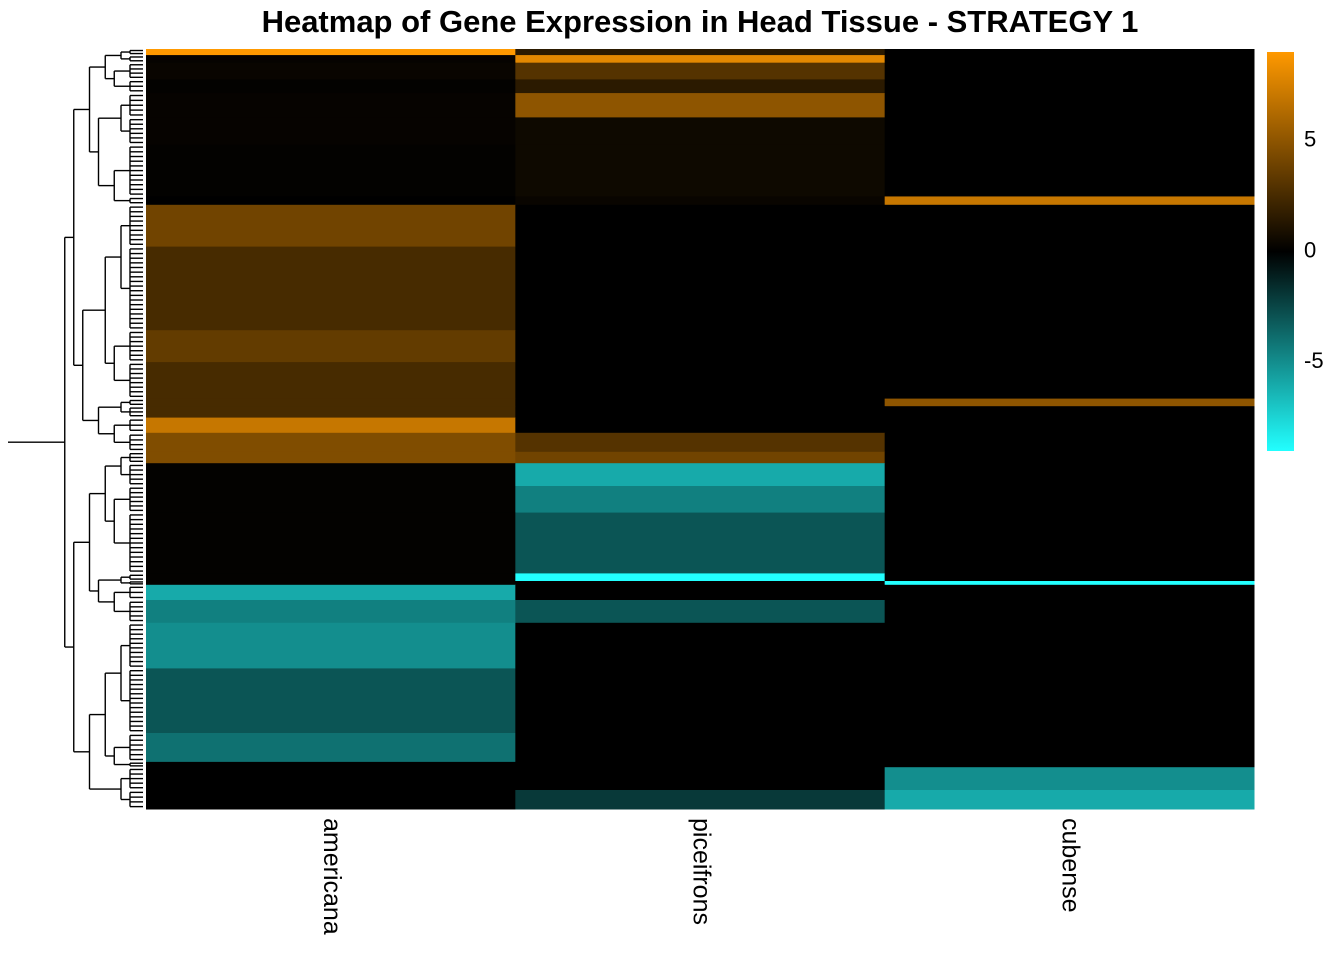 The height and width of the screenshot is (960, 1344). I want to click on legend-tick-label: -5, so click(1314, 360).